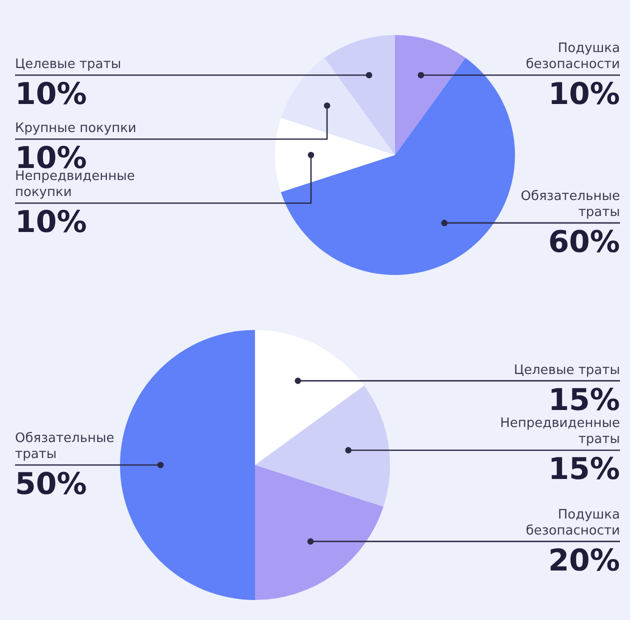 The image size is (640, 640). What do you see at coordinates (51, 484) in the screenshot?
I see `data-label: 50%` at bounding box center [51, 484].